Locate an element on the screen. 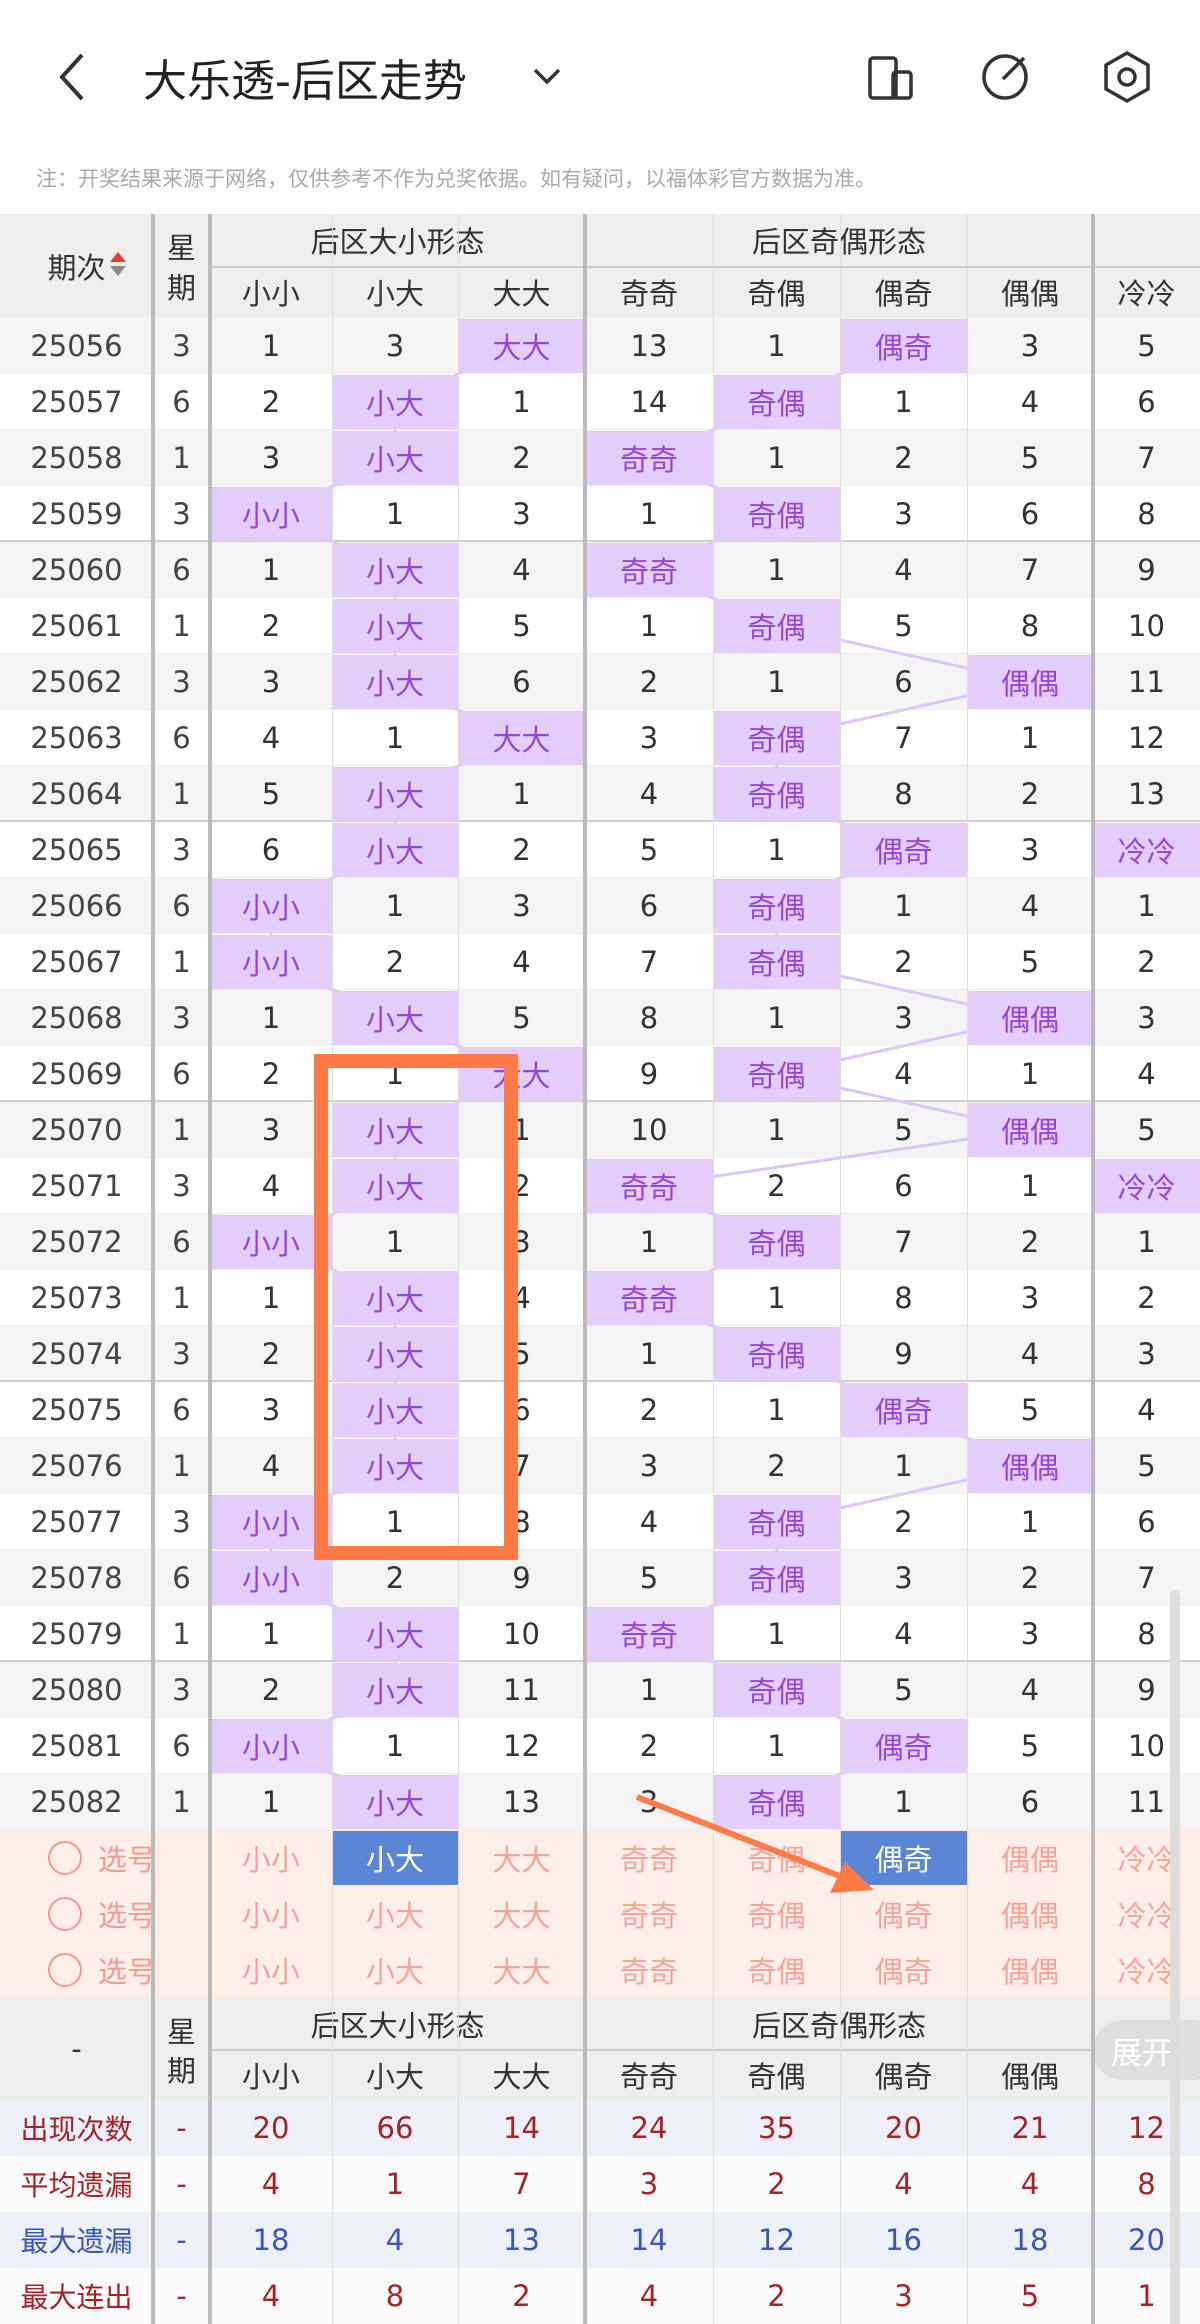 The height and width of the screenshot is (2324, 1200). phone-icon is located at coordinates (883, 78).